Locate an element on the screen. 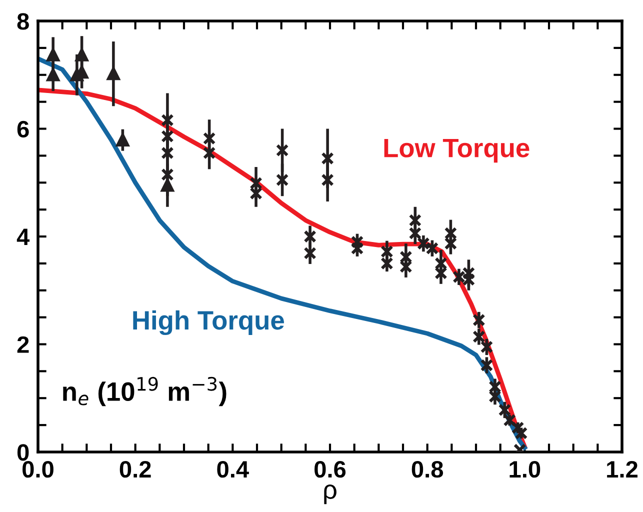  y-tick-label: 0 is located at coordinates (23, 452).